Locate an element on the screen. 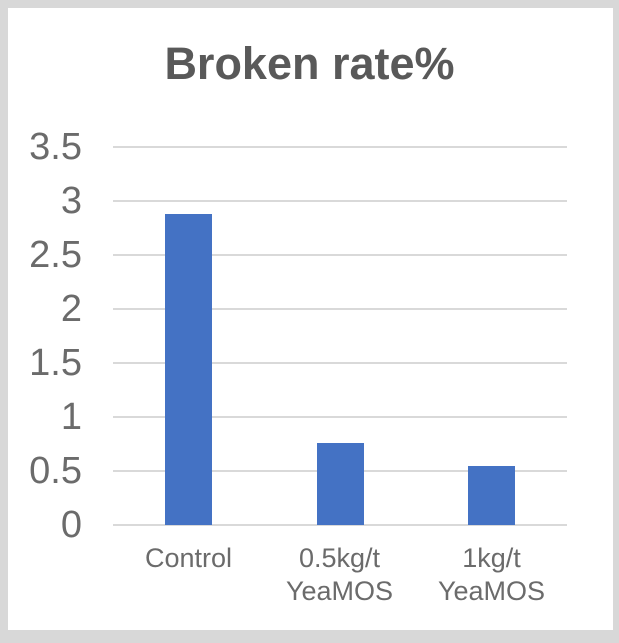 The height and width of the screenshot is (643, 619). chart-title: Broken rate% is located at coordinates (309, 63).